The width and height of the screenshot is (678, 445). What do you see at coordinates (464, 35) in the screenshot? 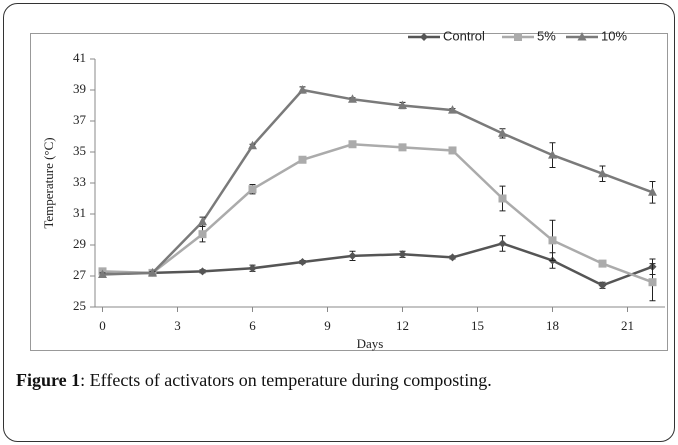
I see `legend-label: Control` at bounding box center [464, 35].